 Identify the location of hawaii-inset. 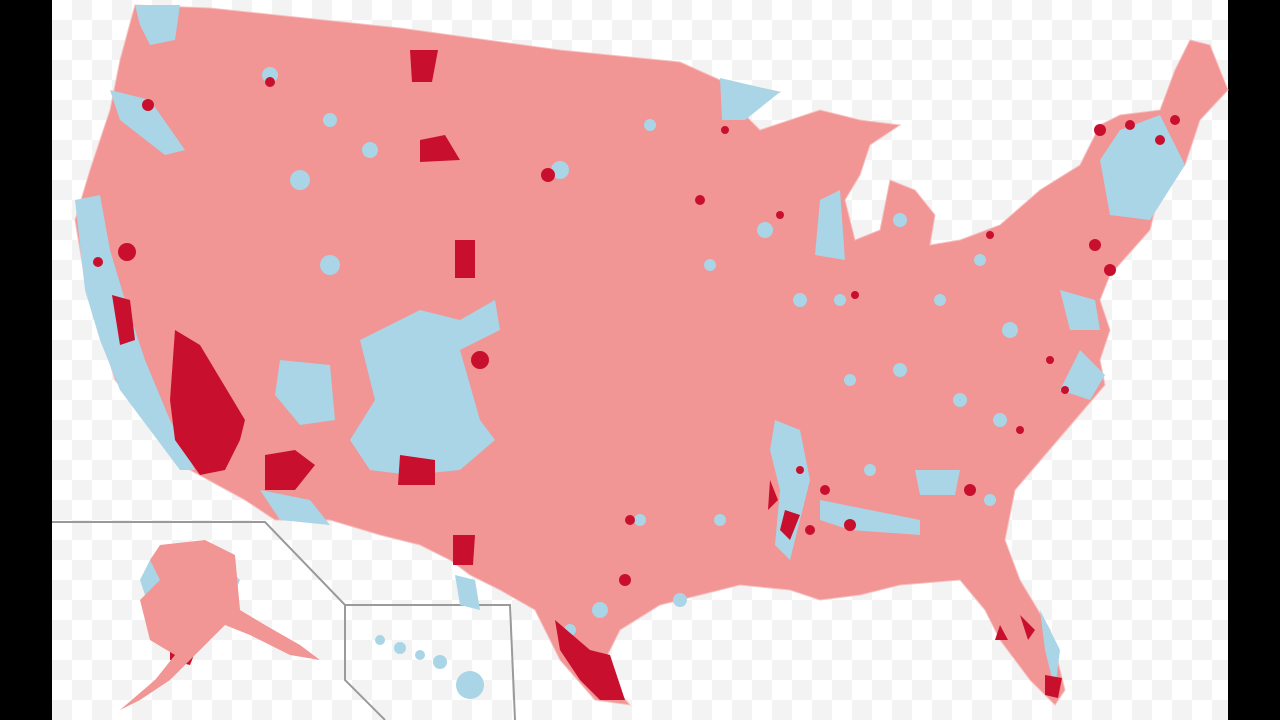
(429, 667).